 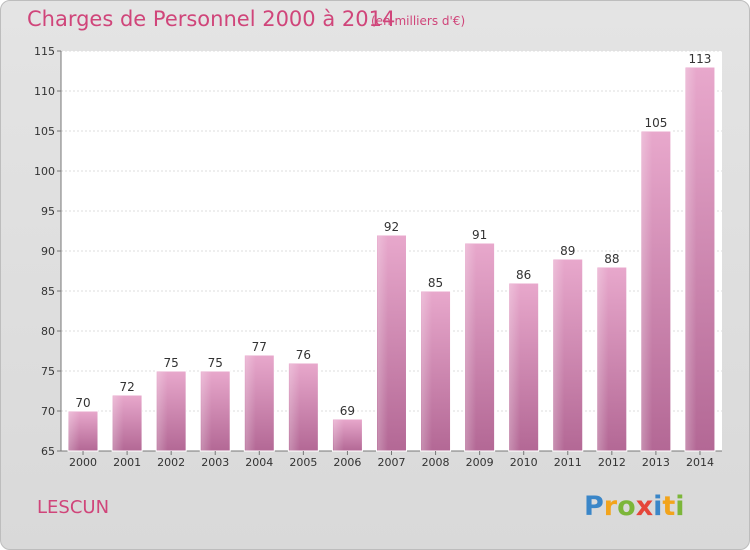 I want to click on x-tick-label: 2009, so click(x=480, y=462).